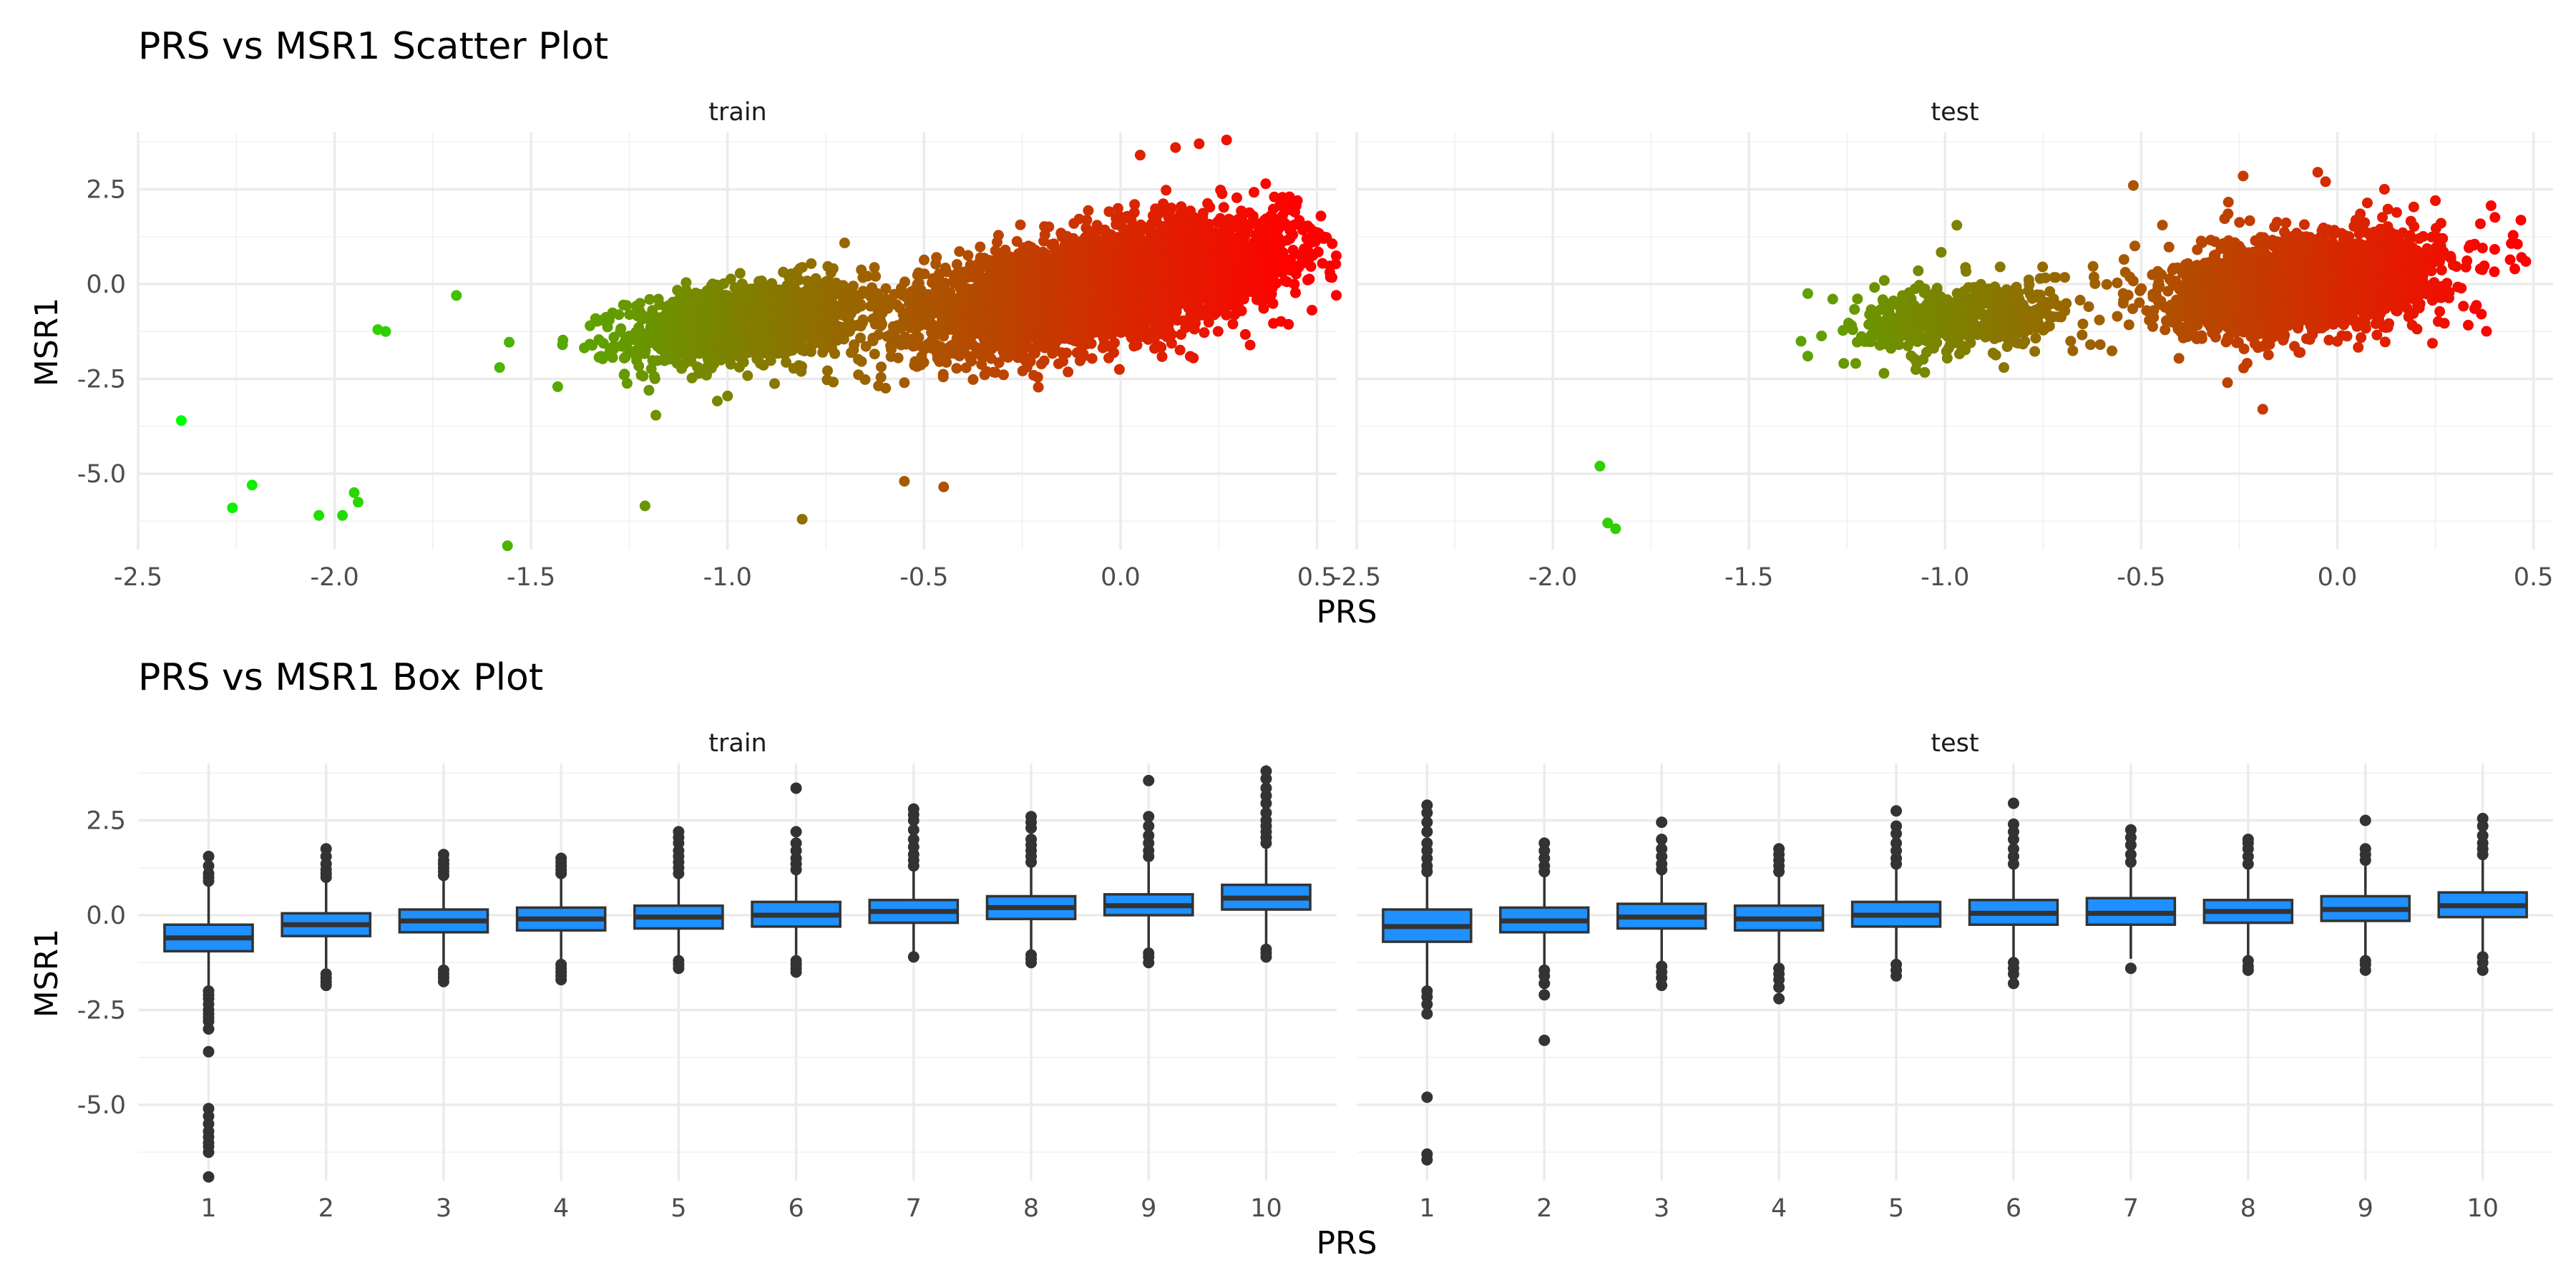 Image resolution: width=2576 pixels, height=1288 pixels. What do you see at coordinates (1955, 112) in the screenshot?
I see `scatter-facet-label-test: test` at bounding box center [1955, 112].